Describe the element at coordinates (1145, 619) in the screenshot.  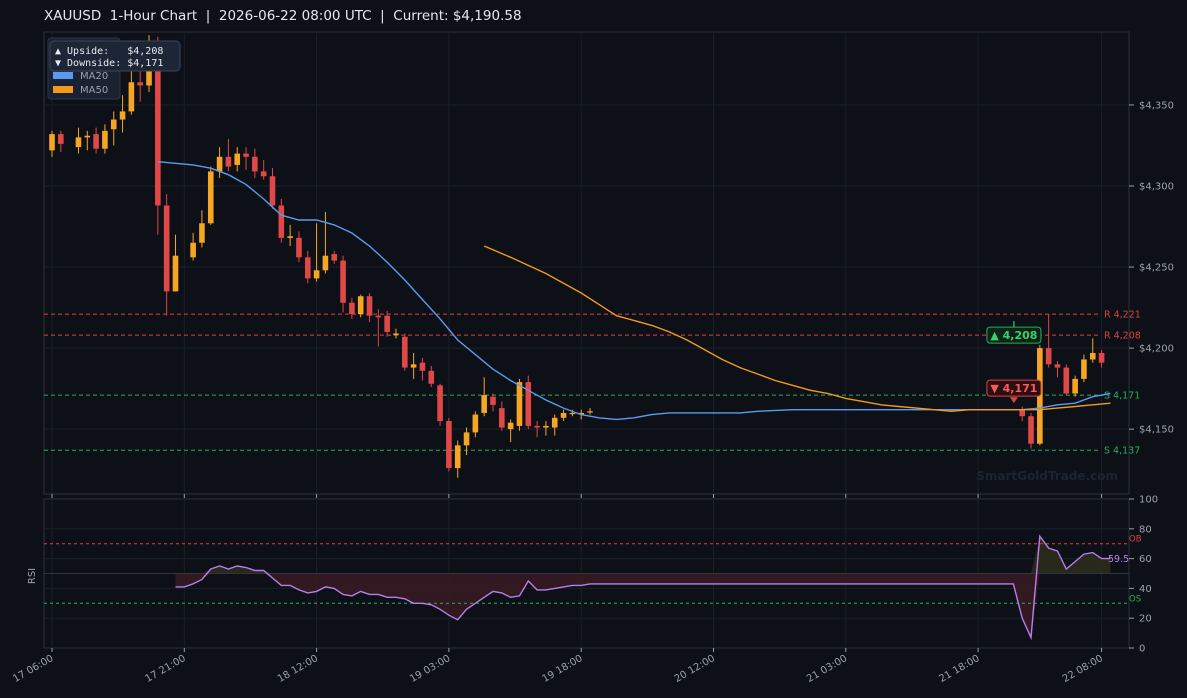
I see `y-tick-label-rsi: 20` at that location.